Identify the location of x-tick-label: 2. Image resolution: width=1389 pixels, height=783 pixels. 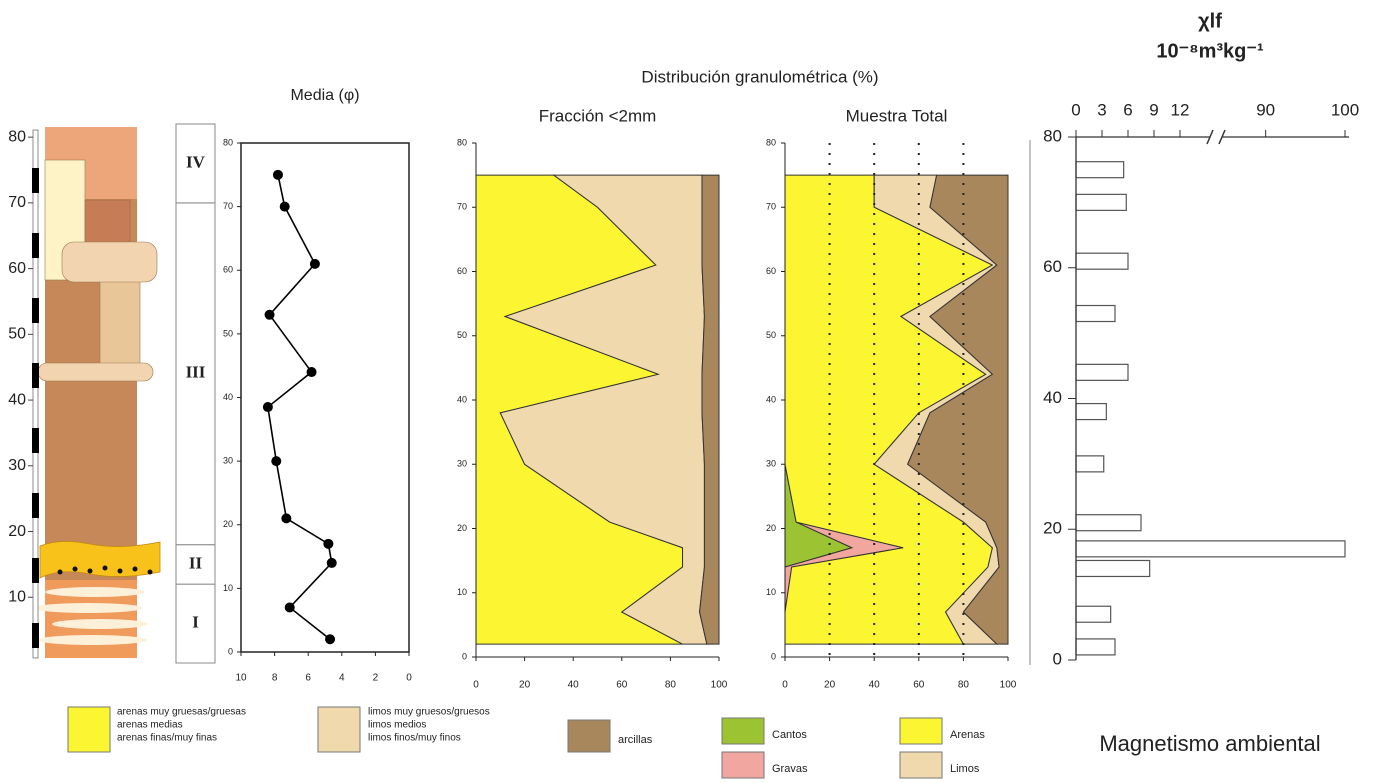
(376, 678).